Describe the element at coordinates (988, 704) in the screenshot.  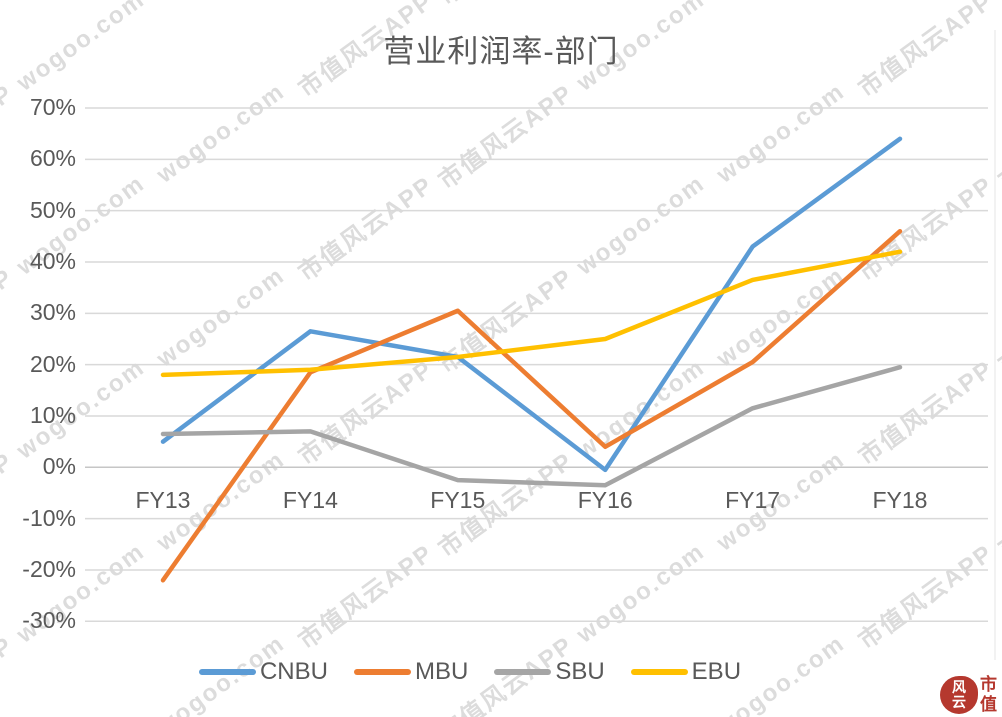
I see `logo-char: 值` at that location.